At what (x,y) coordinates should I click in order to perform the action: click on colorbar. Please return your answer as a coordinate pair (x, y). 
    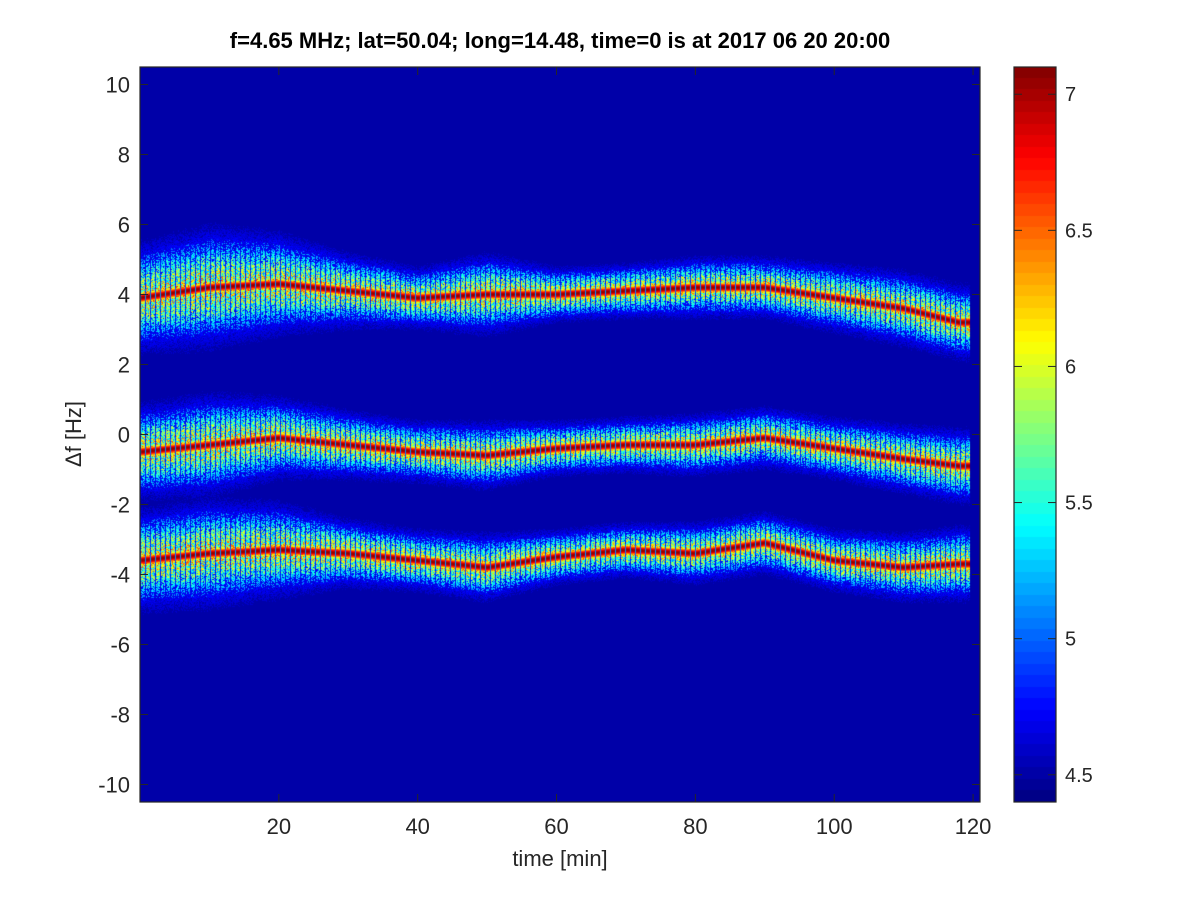
    Looking at the image, I should click on (1035, 434).